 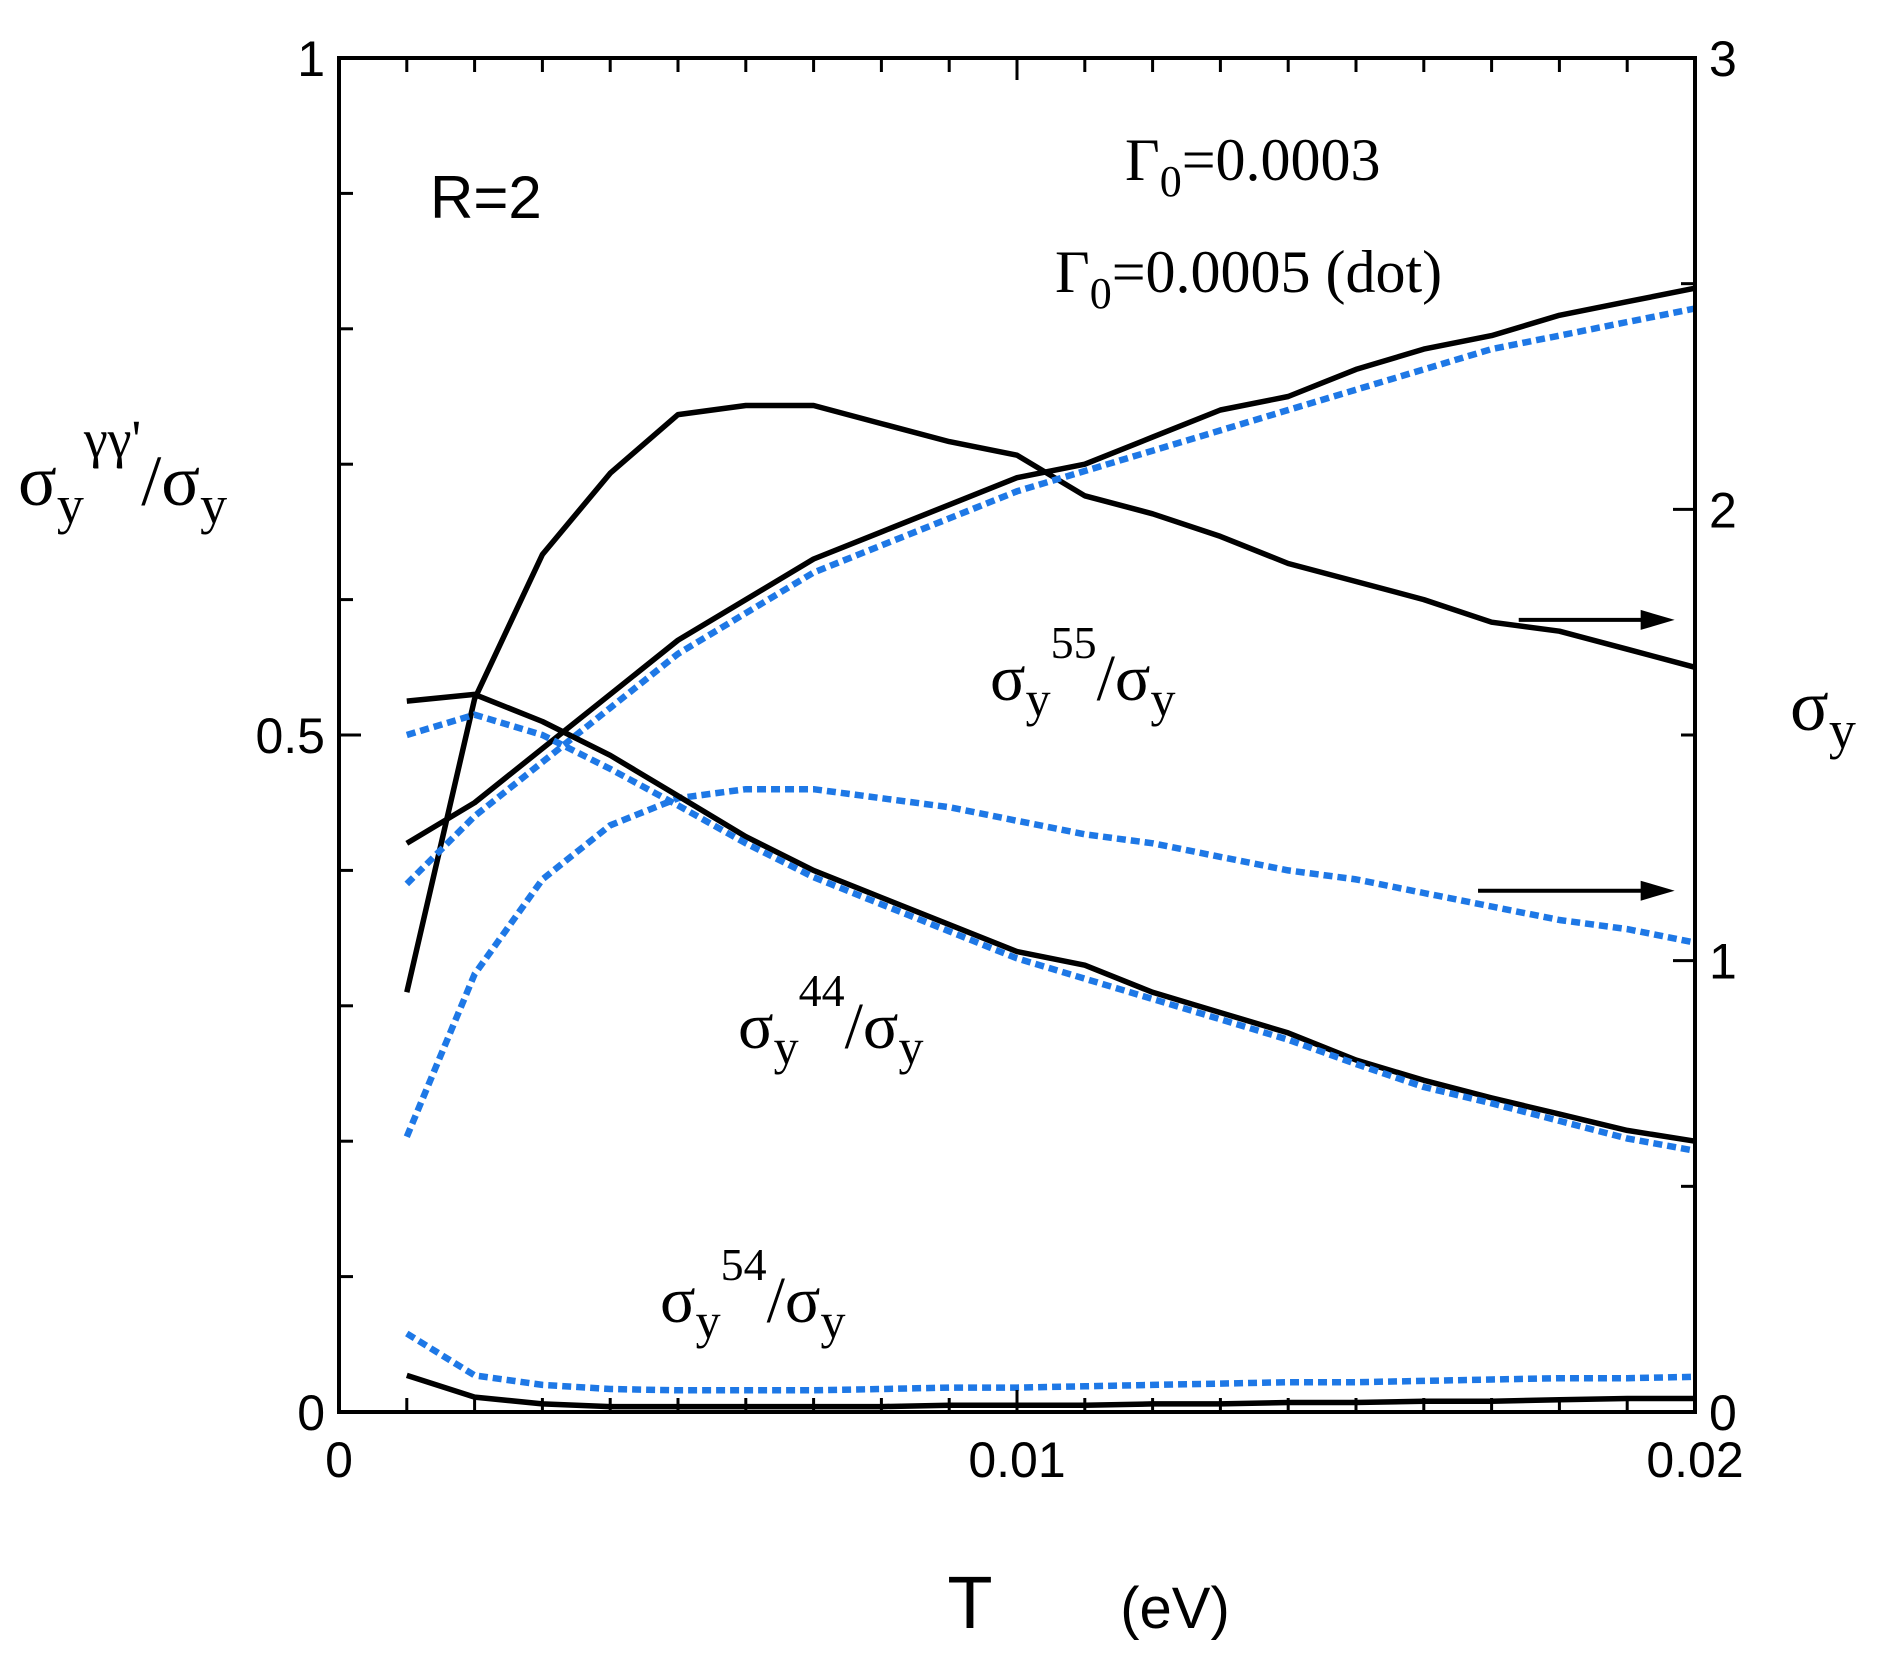 What do you see at coordinates (1809, 706) in the screenshot?
I see `y-right-base: σ` at bounding box center [1809, 706].